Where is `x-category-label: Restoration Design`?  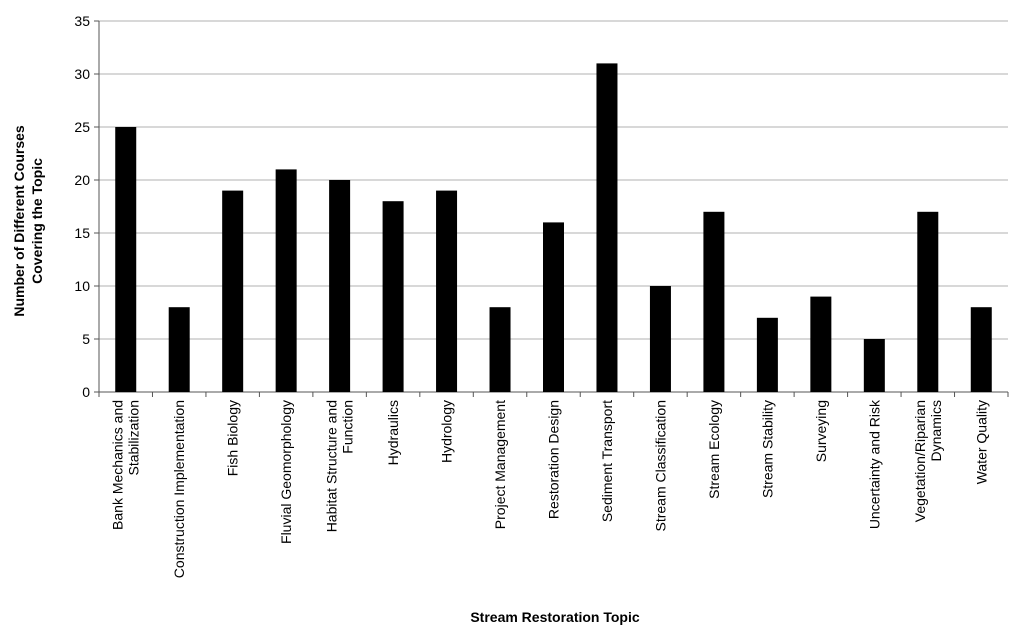
x-category-label: Restoration Design is located at coordinates (554, 459).